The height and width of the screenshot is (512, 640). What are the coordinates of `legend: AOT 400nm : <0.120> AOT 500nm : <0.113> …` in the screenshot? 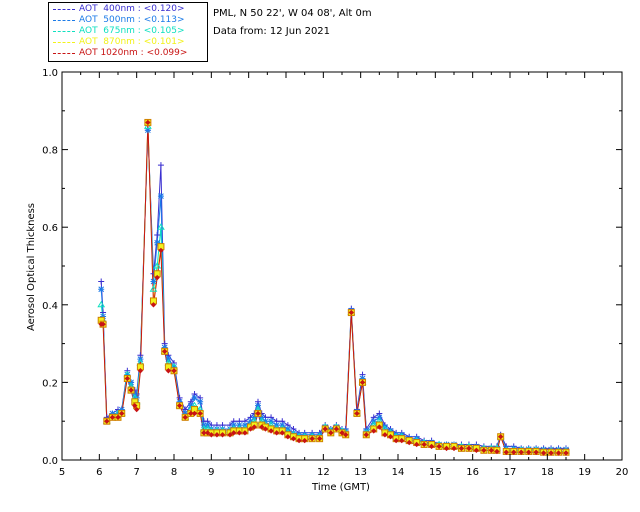 It's located at (128, 32).